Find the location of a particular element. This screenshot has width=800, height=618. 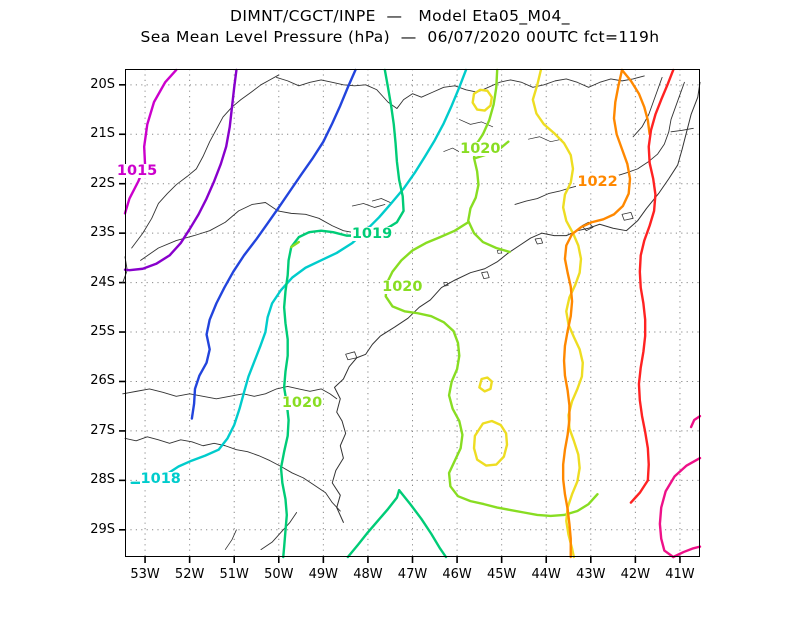

y-tick-label: 20S is located at coordinates (102, 84).